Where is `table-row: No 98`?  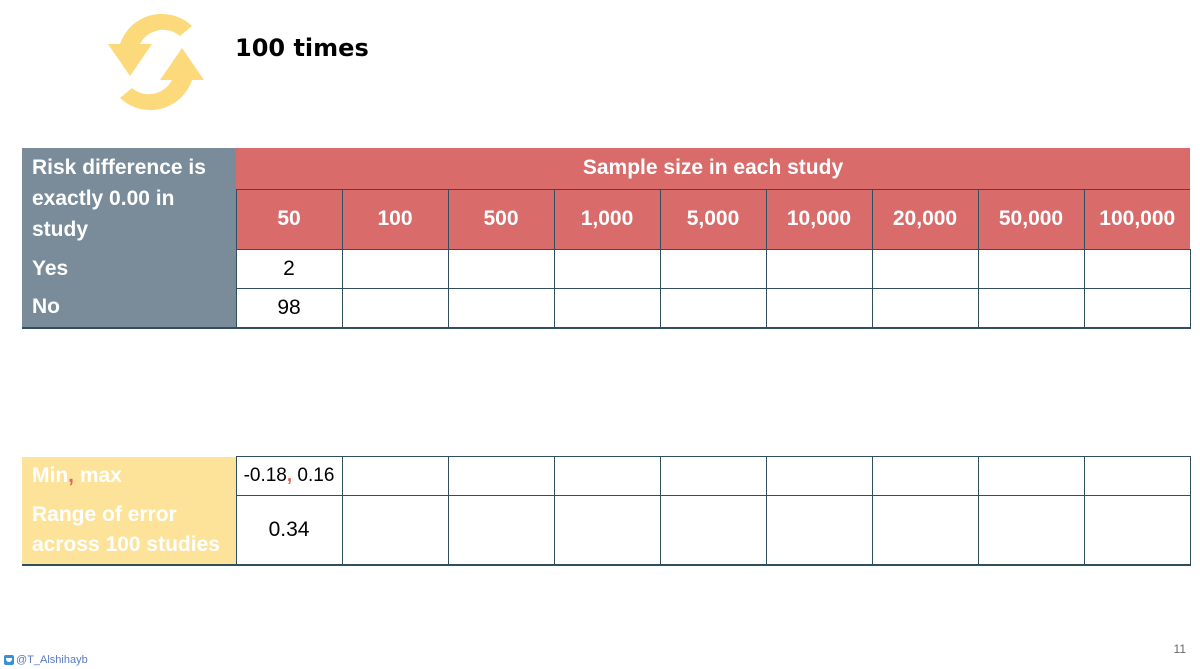
table-row: No 98 is located at coordinates (606, 308).